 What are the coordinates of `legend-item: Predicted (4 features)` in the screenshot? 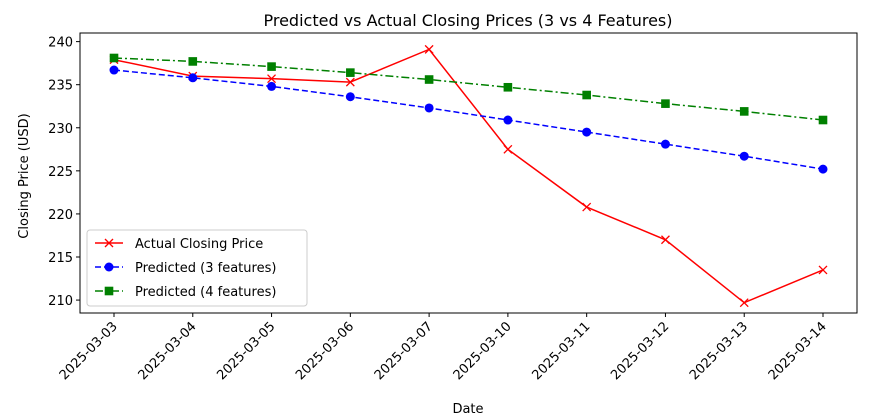 It's located at (185, 292).